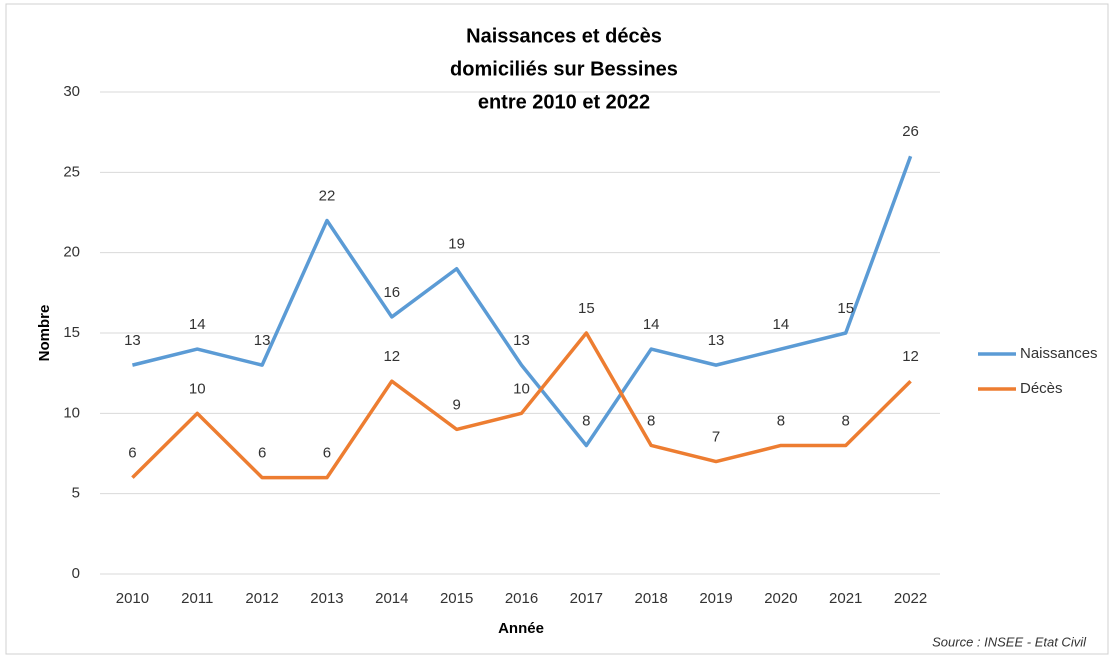  Describe the element at coordinates (261, 598) in the screenshot. I see `x-tick-label: 2012` at that location.